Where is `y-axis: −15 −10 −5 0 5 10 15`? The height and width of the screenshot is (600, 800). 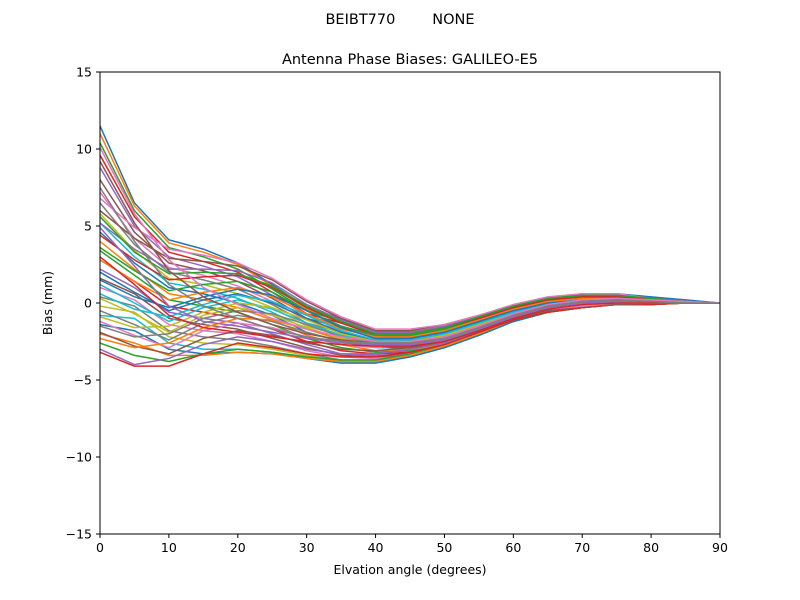 y-axis: −15 −10 −5 0 5 10 15 is located at coordinates (83, 303).